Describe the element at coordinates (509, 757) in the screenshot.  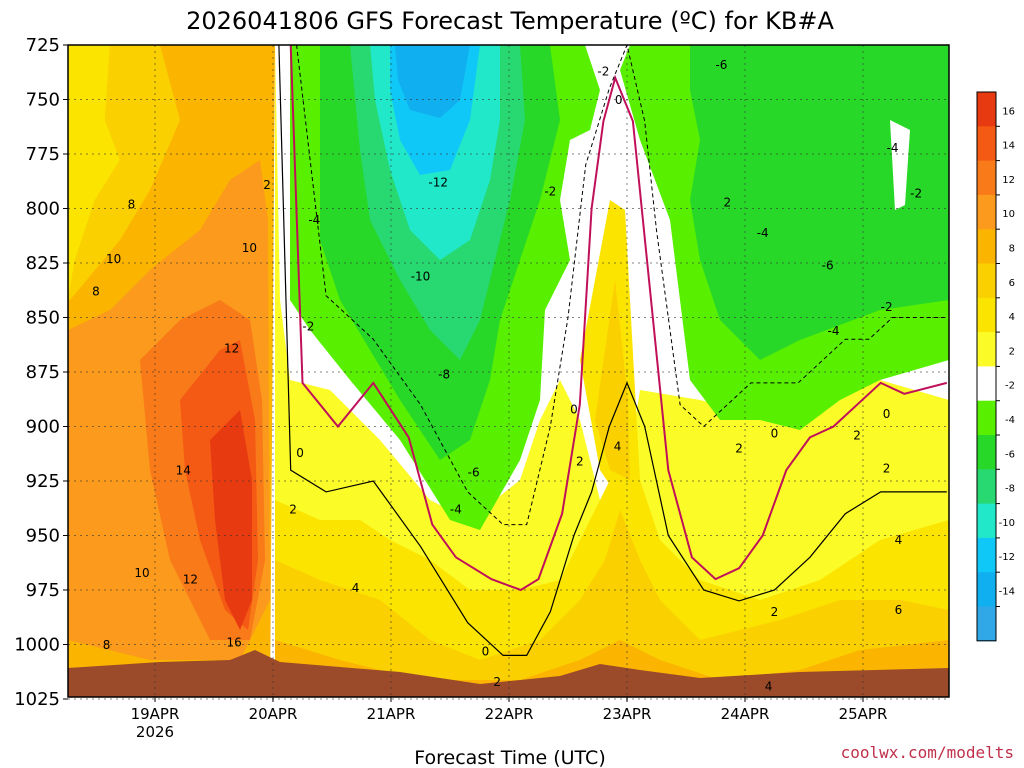
I see `x-axis-label: Forecast Time (UTC)` at that location.